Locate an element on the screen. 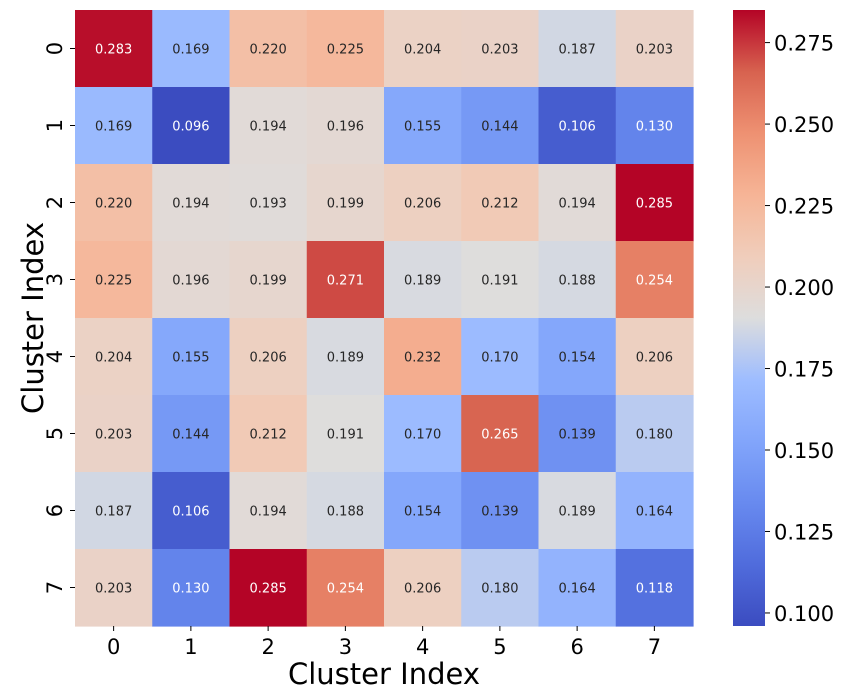  cell-value-2-0: 0.220 is located at coordinates (113, 204).